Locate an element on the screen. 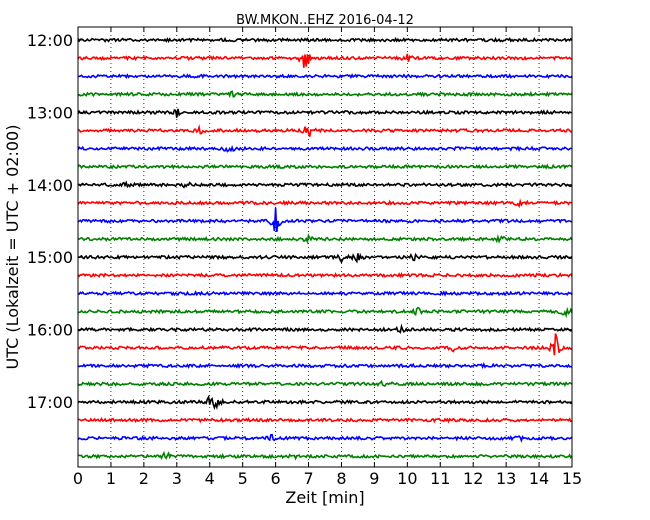  x-tick-label-1: 1 is located at coordinates (111, 478).